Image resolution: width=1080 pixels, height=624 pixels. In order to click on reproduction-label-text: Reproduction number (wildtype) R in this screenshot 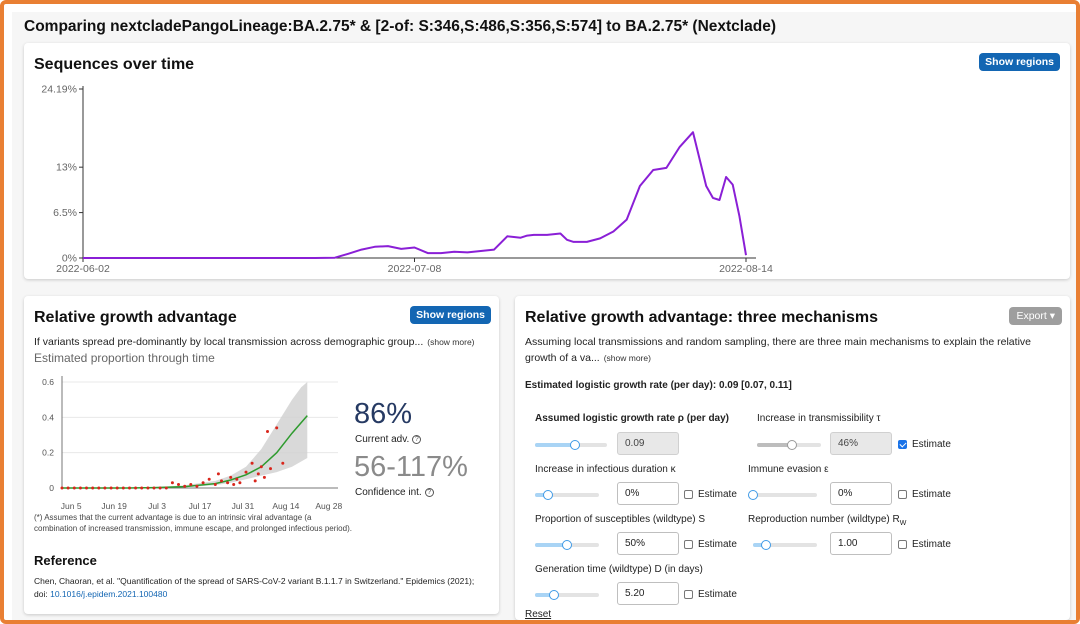, I will do `click(824, 519)`.